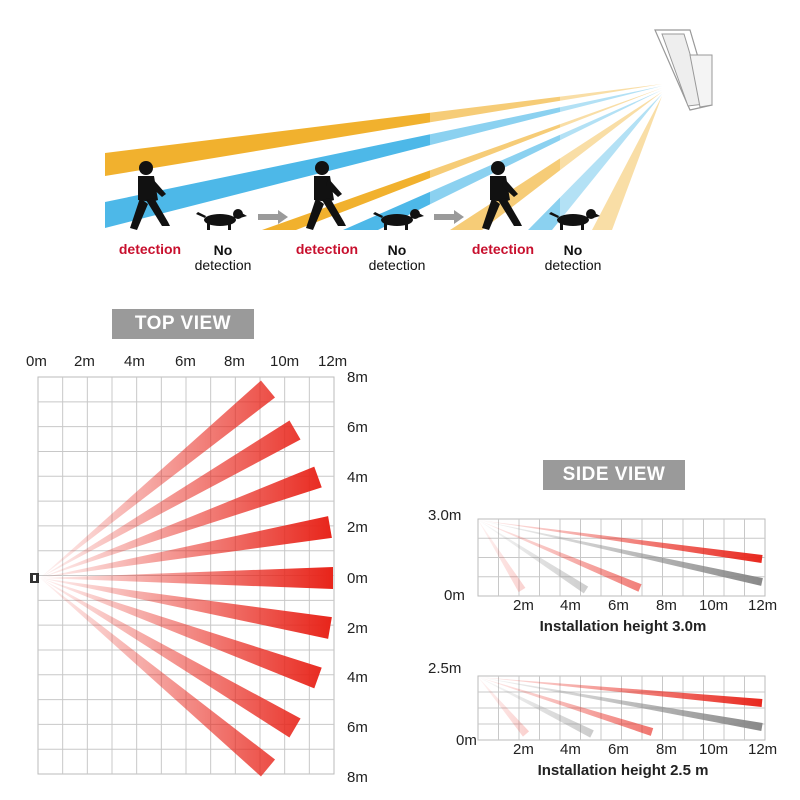 This screenshot has height=800, width=800. I want to click on side1-caption: Installation height 3.0m, so click(623, 626).